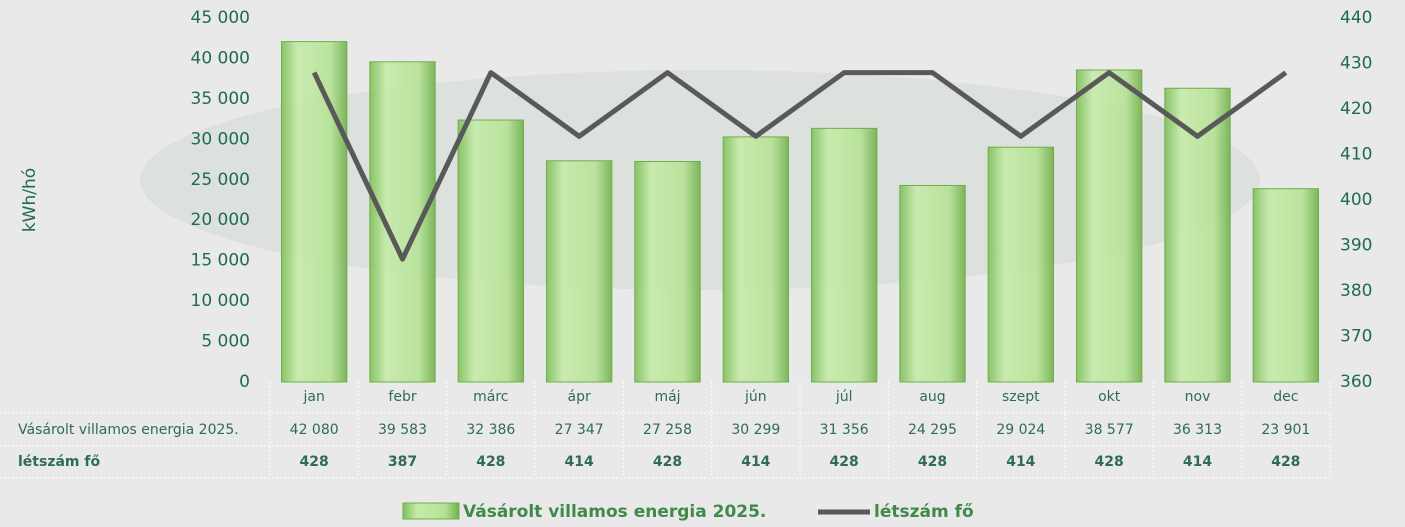 Image resolution: width=1405 pixels, height=527 pixels. Describe the element at coordinates (402, 397) in the screenshot. I see `x-tick-label: febr` at that location.